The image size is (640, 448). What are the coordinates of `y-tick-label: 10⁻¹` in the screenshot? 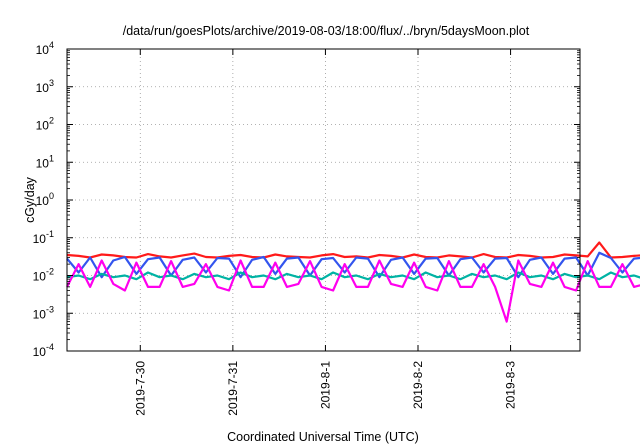 It's located at (43, 237).